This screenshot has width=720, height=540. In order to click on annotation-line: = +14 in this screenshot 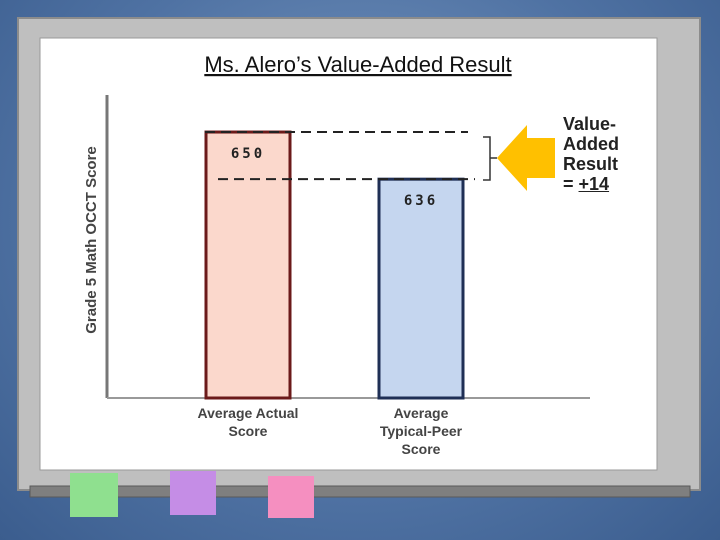, I will do `click(591, 184)`.